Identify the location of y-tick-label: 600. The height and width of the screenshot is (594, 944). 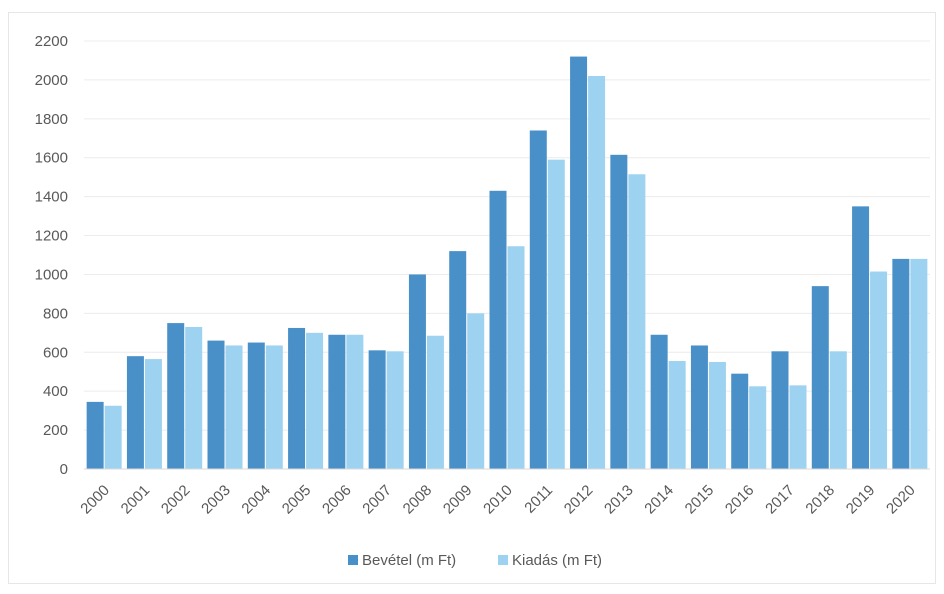
(55, 352).